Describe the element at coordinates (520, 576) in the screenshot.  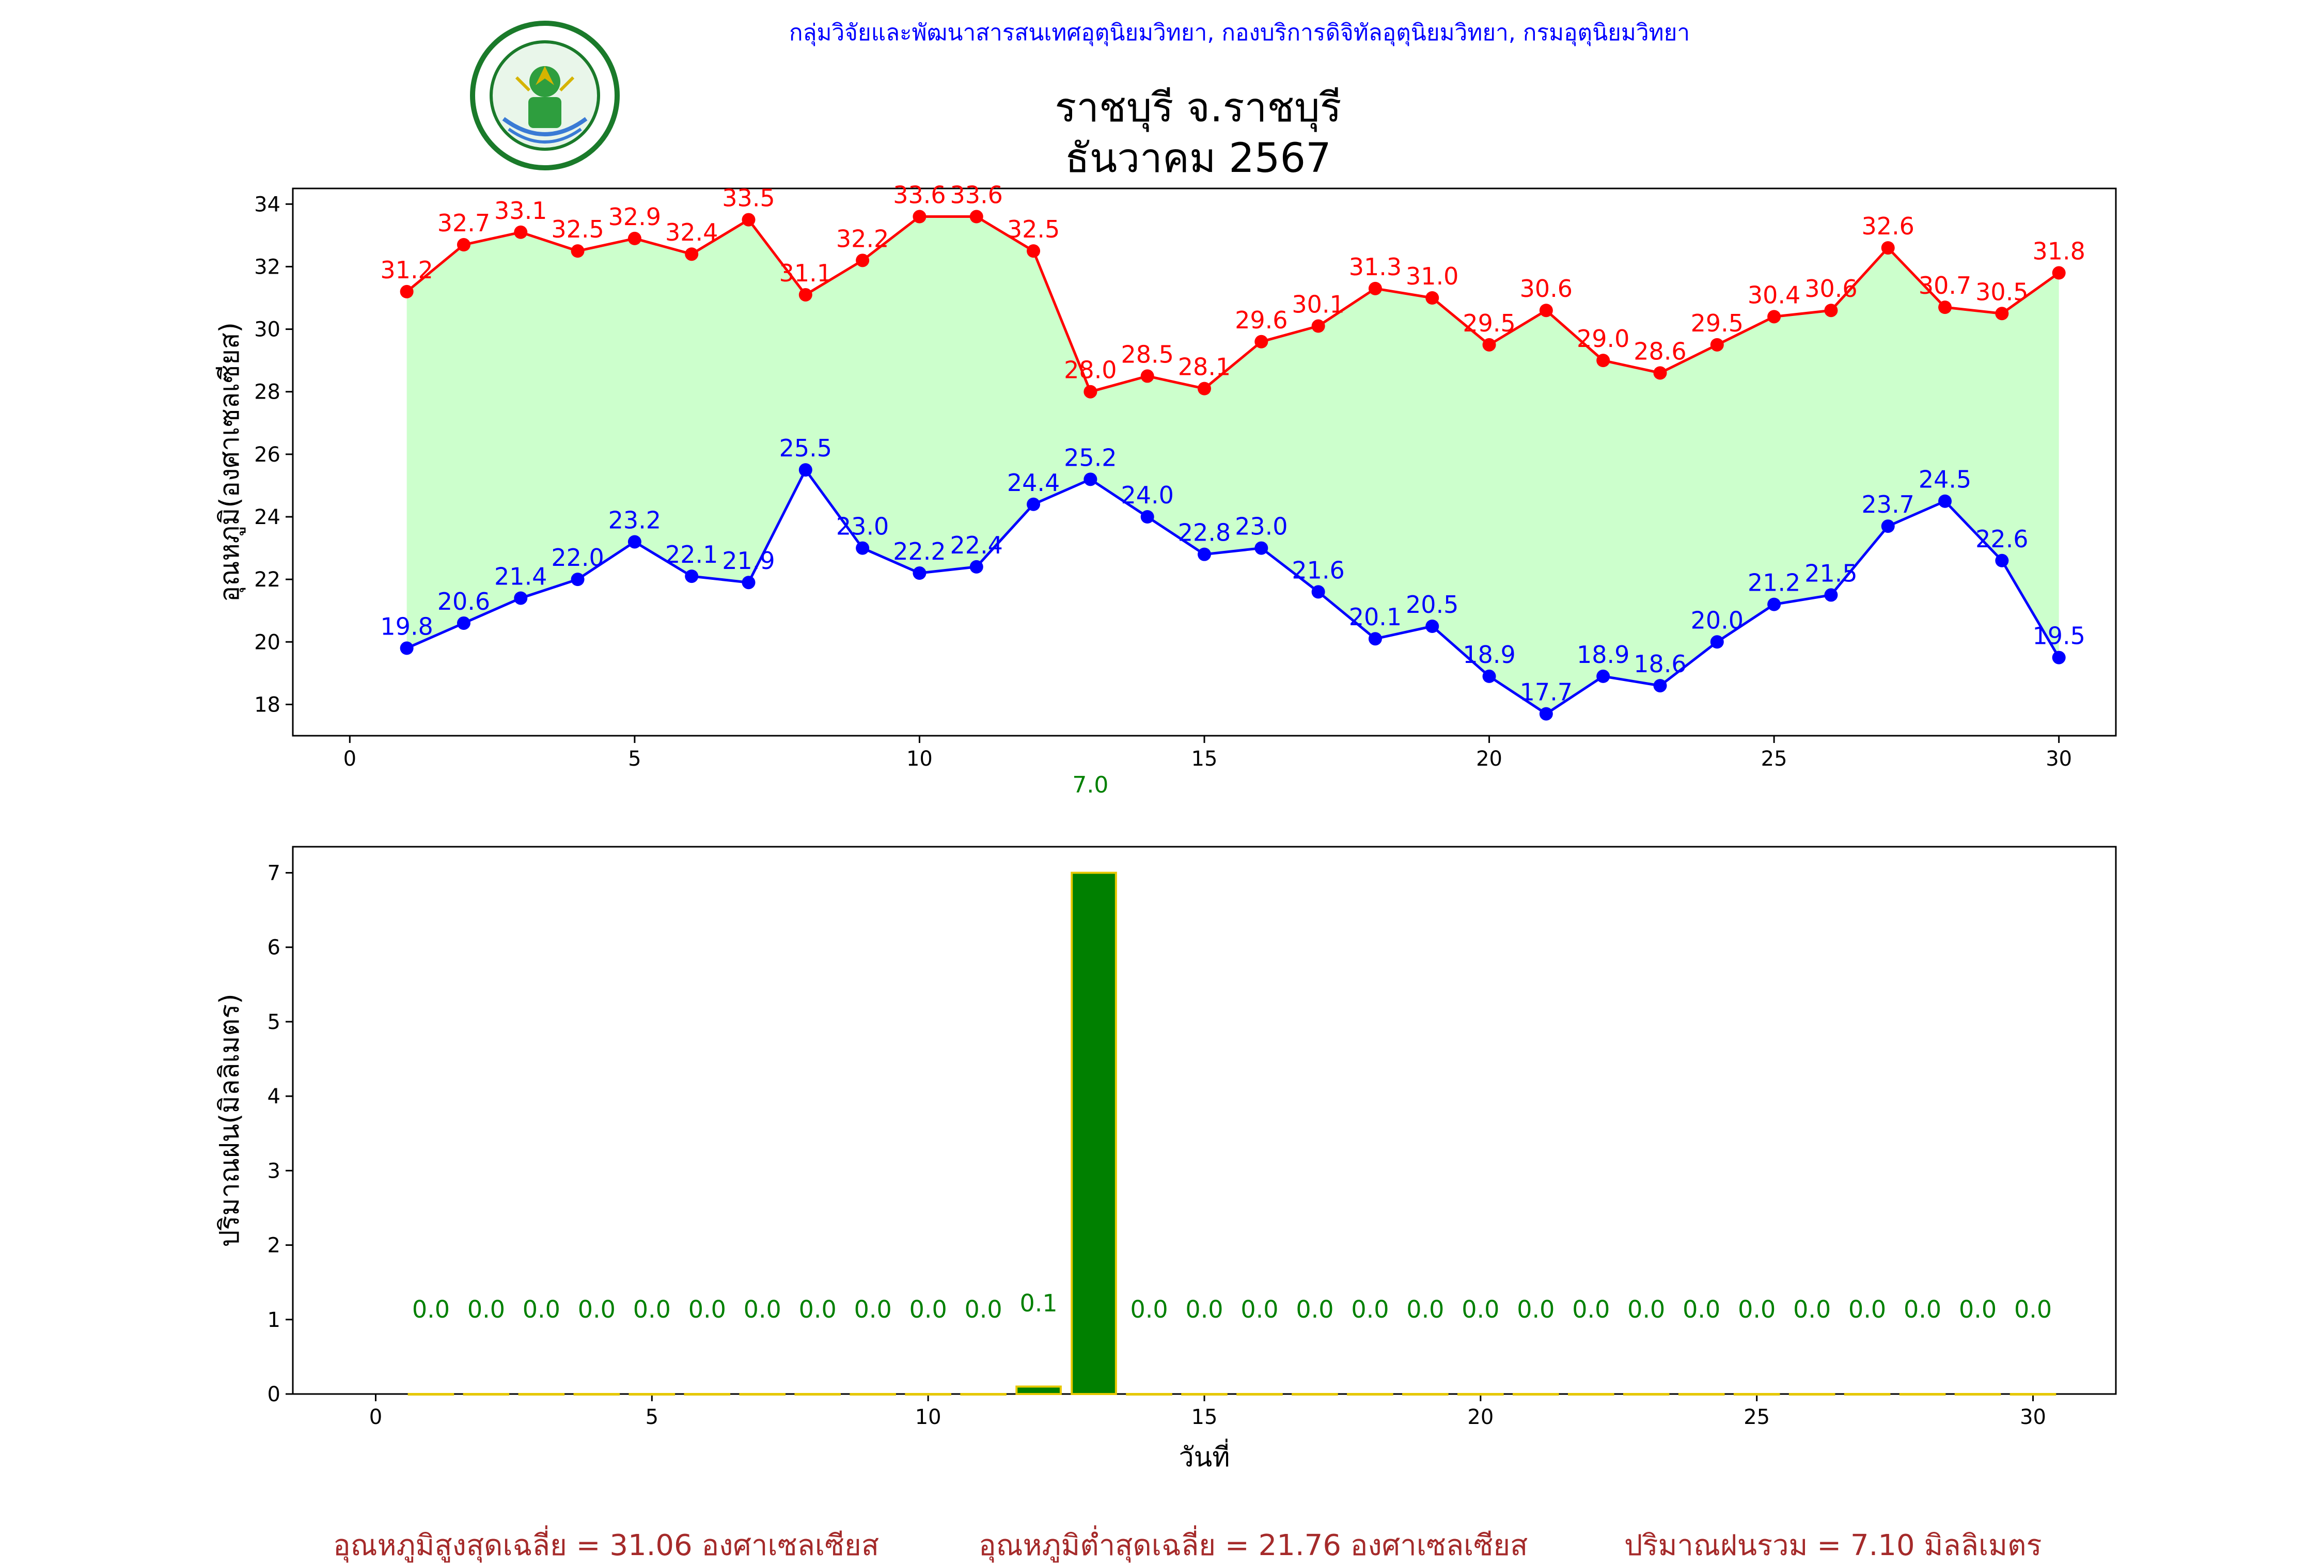
I see `min-temp-value-label: 21.4` at that location.